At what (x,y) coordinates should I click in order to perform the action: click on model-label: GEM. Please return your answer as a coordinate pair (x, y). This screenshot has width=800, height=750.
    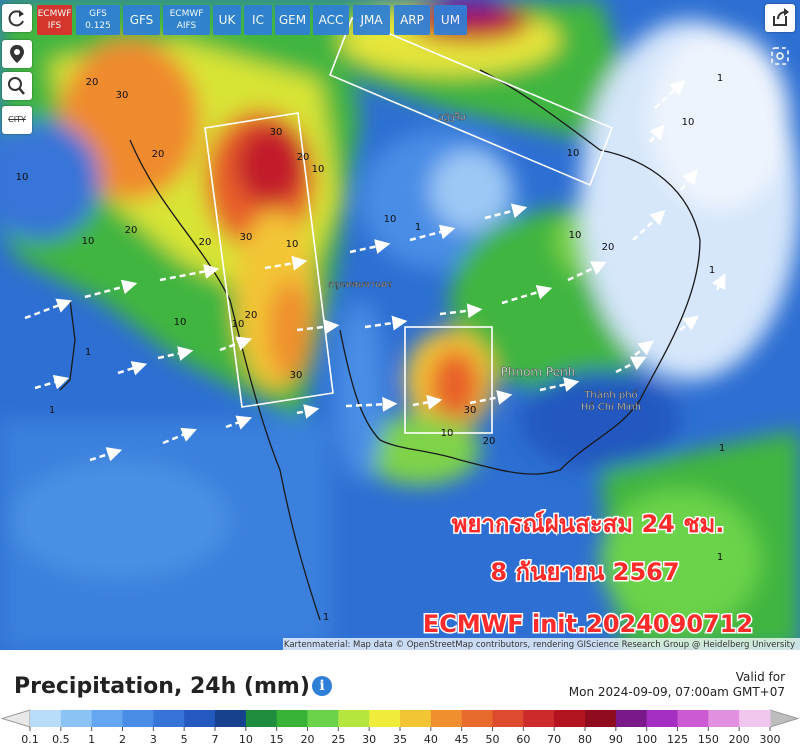
    Looking at the image, I should click on (292, 20).